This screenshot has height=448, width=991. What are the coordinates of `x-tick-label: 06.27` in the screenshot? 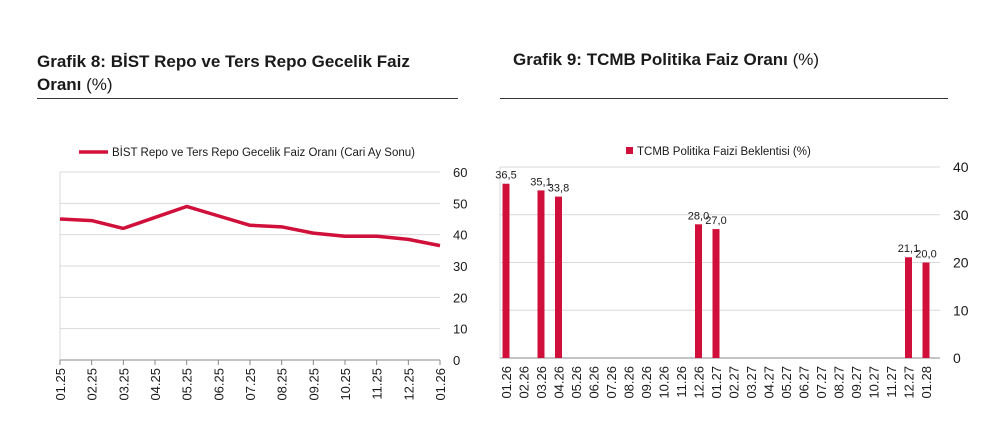 It's located at (804, 382).